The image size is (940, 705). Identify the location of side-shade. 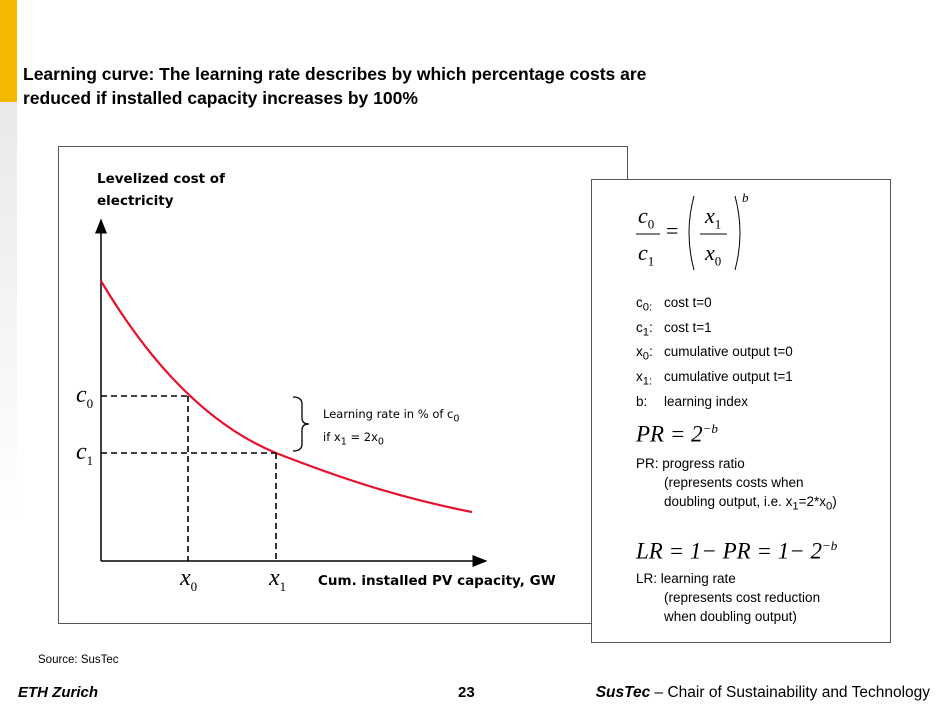
(8, 403).